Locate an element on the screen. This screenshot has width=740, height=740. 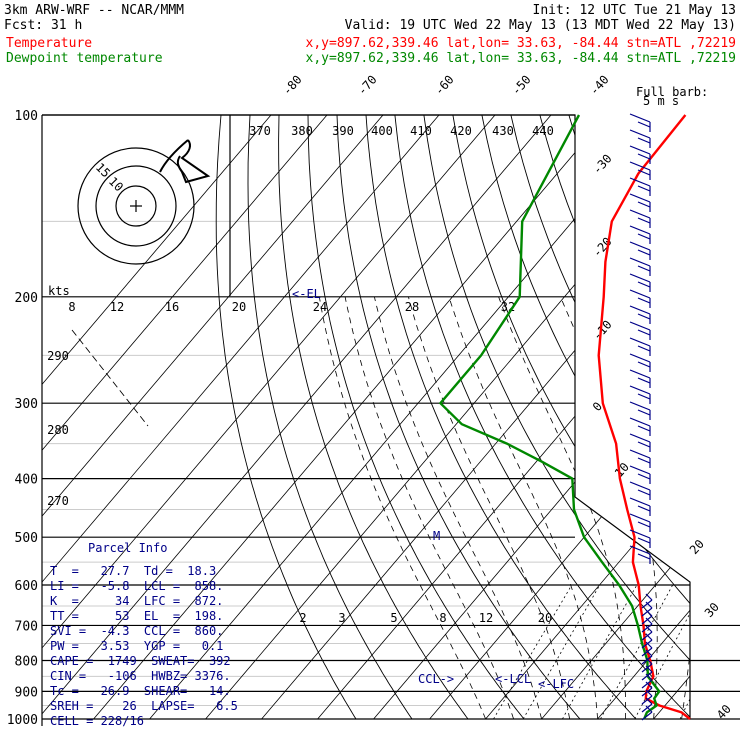
wind-scale-value: 5 m s is located at coordinates (661, 101).